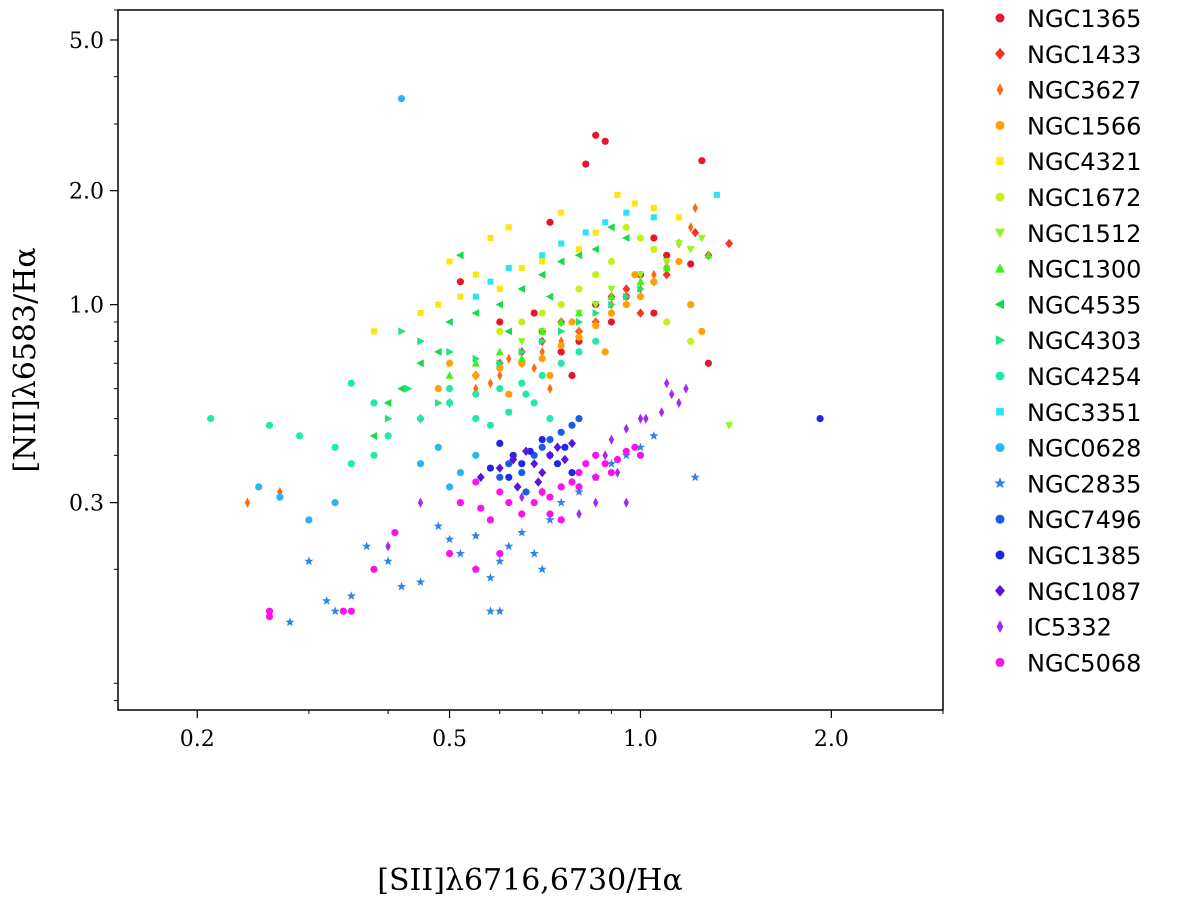 The width and height of the screenshot is (1200, 910). I want to click on series-ngc3627, so click(471, 355).